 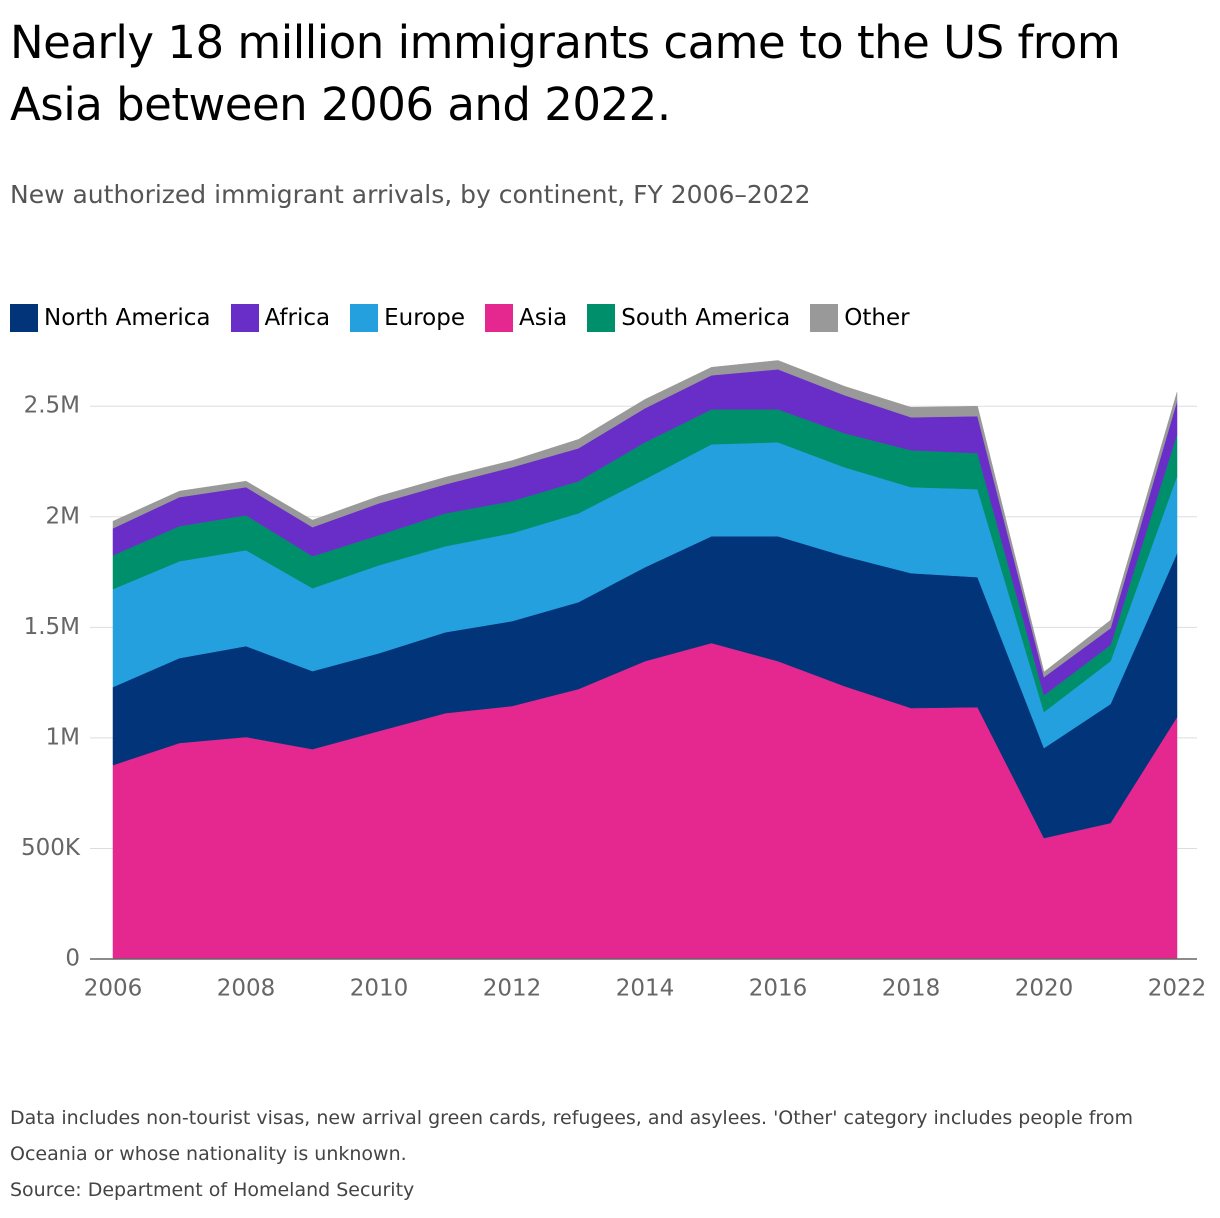 I want to click on legend-item: Africa, so click(x=280, y=318).